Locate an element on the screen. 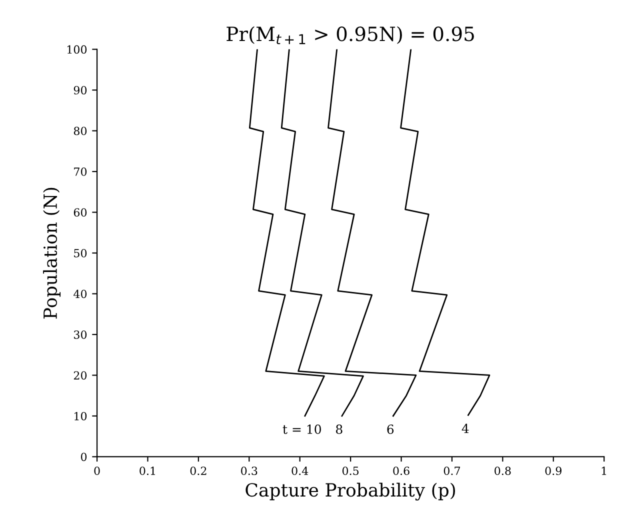 This screenshot has height=519, width=626. y-tick-label: 0 is located at coordinates (83, 457).